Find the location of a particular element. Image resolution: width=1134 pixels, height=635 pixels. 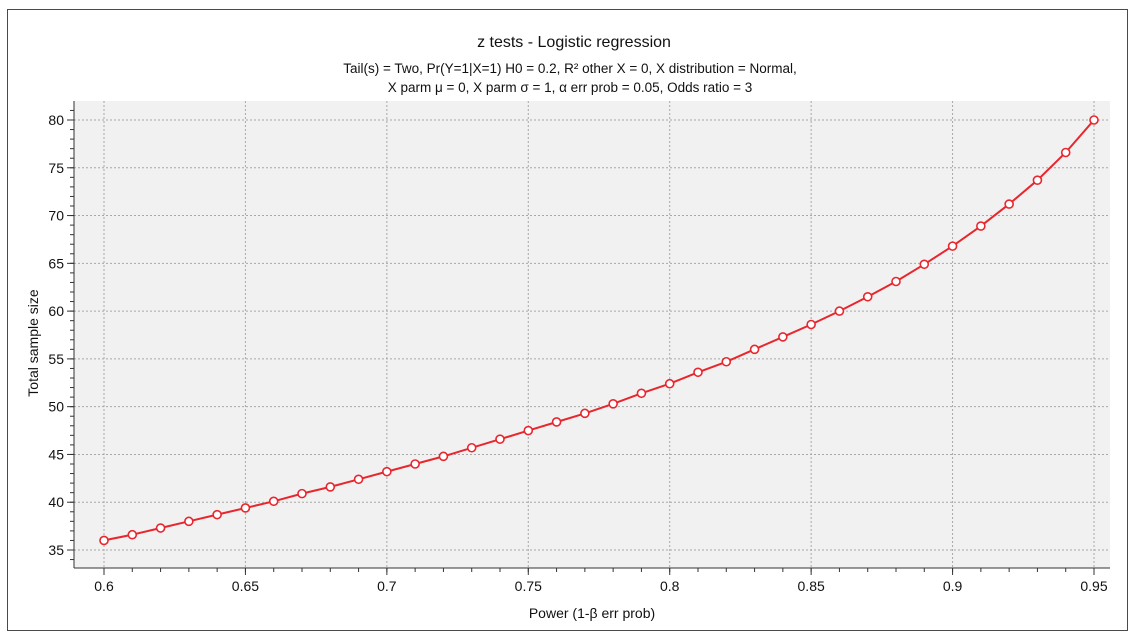

y-tick-label: 35 is located at coordinates (56, 550).